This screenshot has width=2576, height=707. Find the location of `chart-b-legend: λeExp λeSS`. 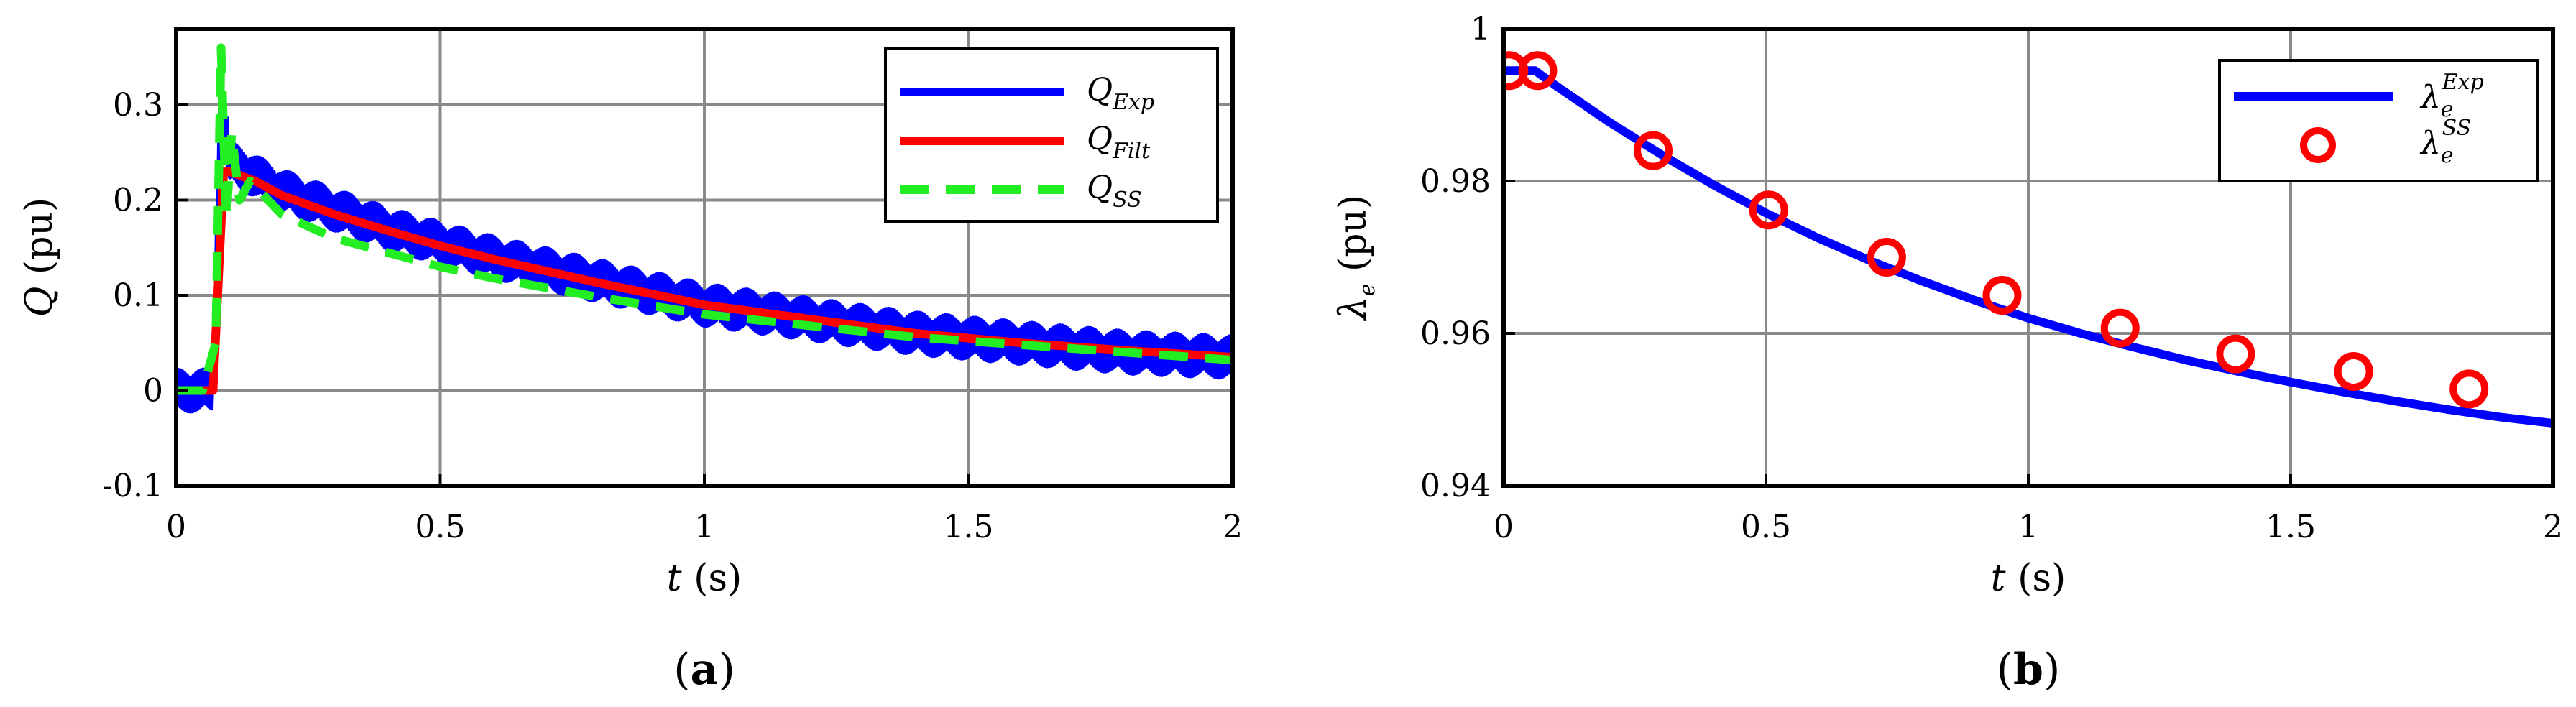

chart-b-legend: λeExp λeSS is located at coordinates (2378, 120).